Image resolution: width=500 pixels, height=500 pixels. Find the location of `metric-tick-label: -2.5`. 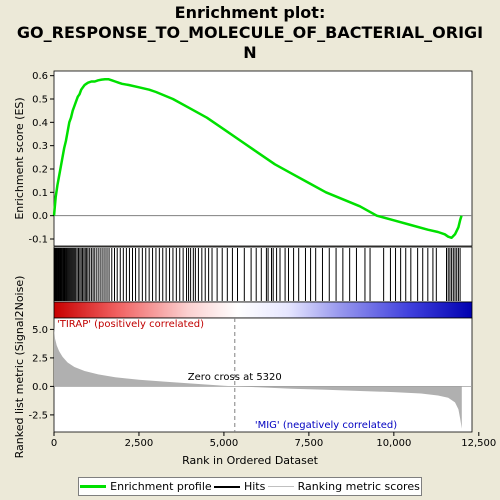

metric-tick-label: -2.5 is located at coordinates (38, 415).